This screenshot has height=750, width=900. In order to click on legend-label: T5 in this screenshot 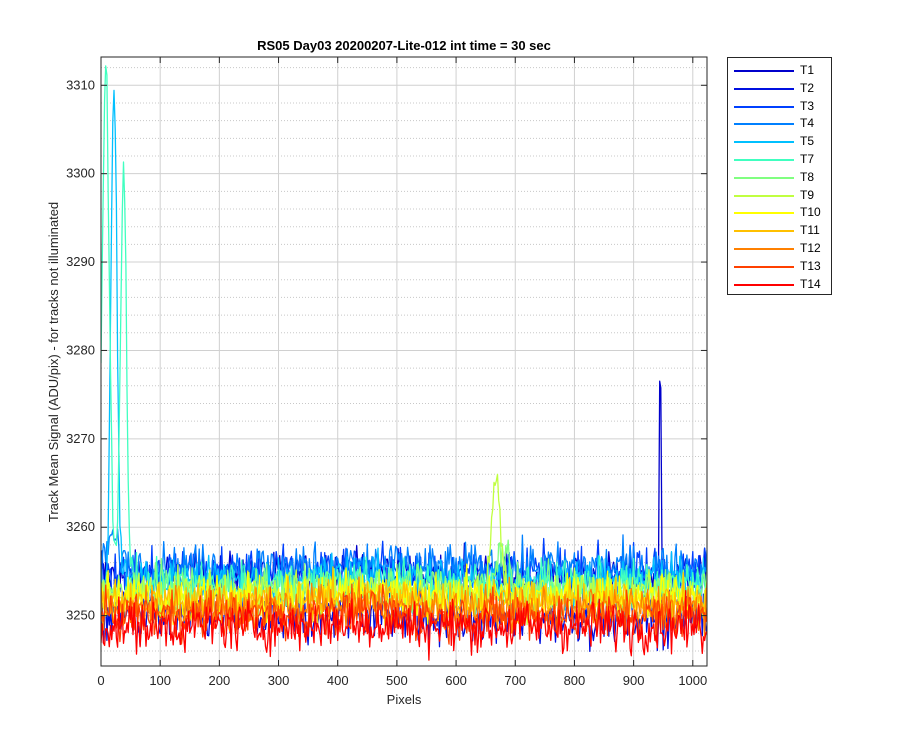, I will do `click(807, 141)`.